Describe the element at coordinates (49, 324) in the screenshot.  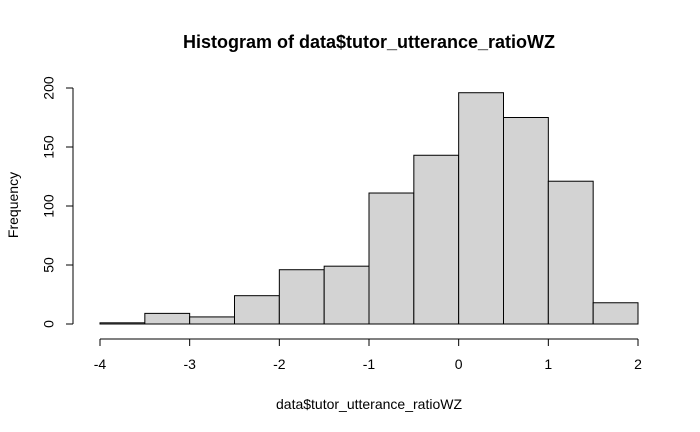
I see `y-tick-label-0: 0` at that location.